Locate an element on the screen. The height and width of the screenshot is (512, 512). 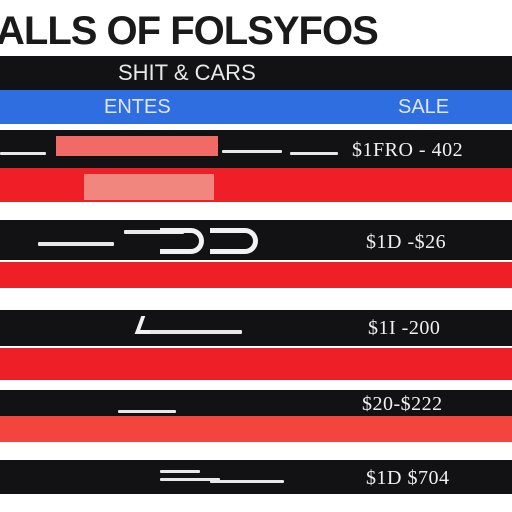
subheader-label: SHIT & CARS is located at coordinates (187, 72).